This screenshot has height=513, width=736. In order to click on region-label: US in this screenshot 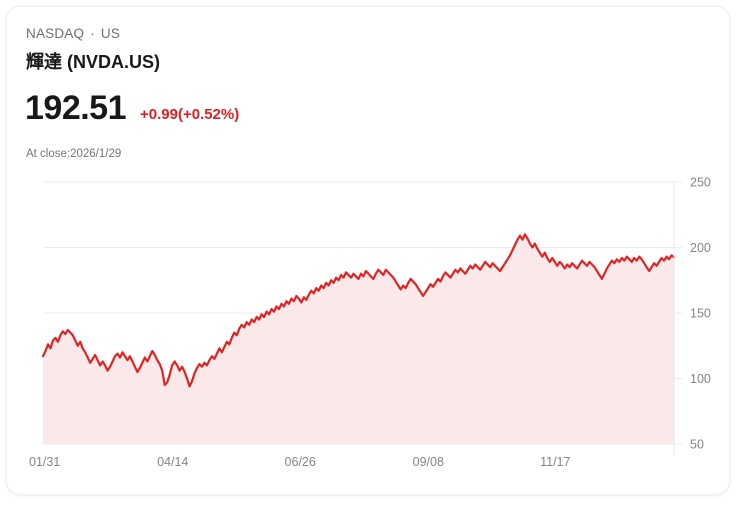, I will do `click(110, 33)`.